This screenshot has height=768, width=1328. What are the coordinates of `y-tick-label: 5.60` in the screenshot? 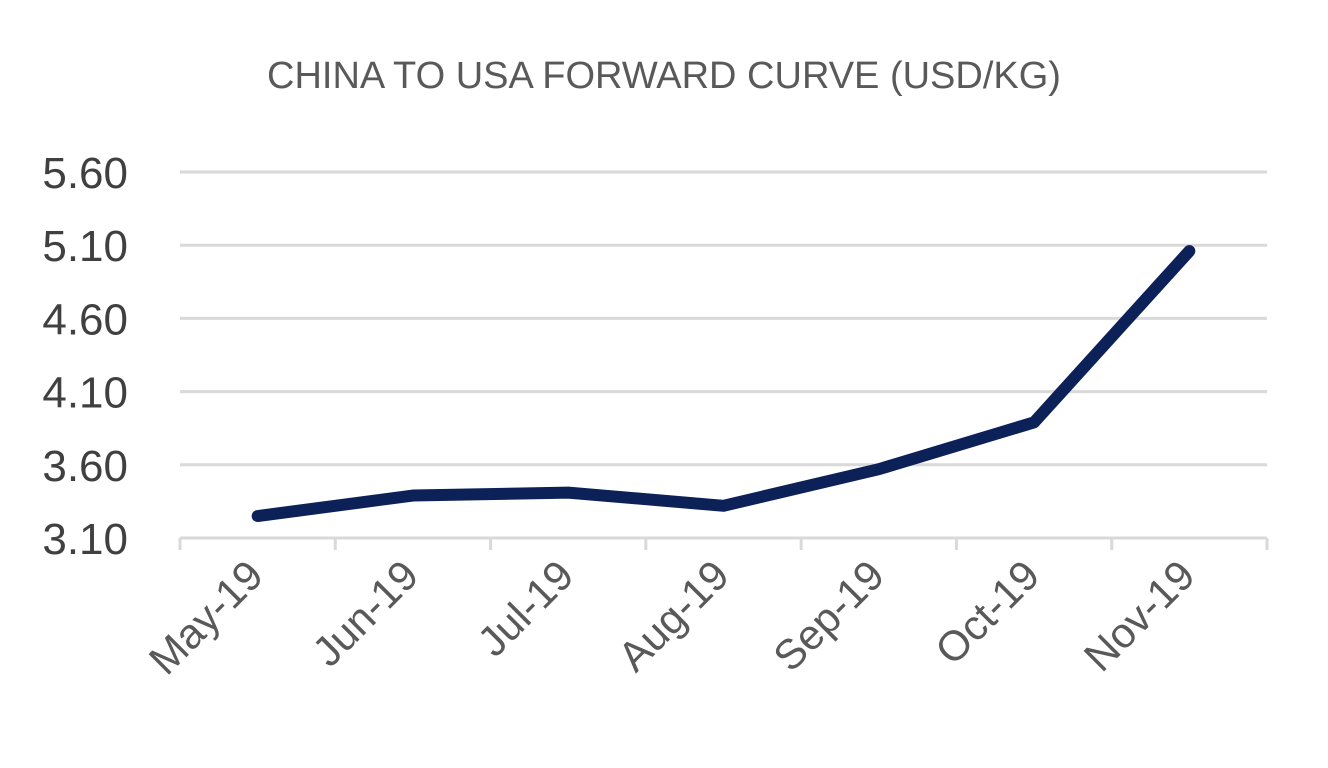 It's located at (85, 173).